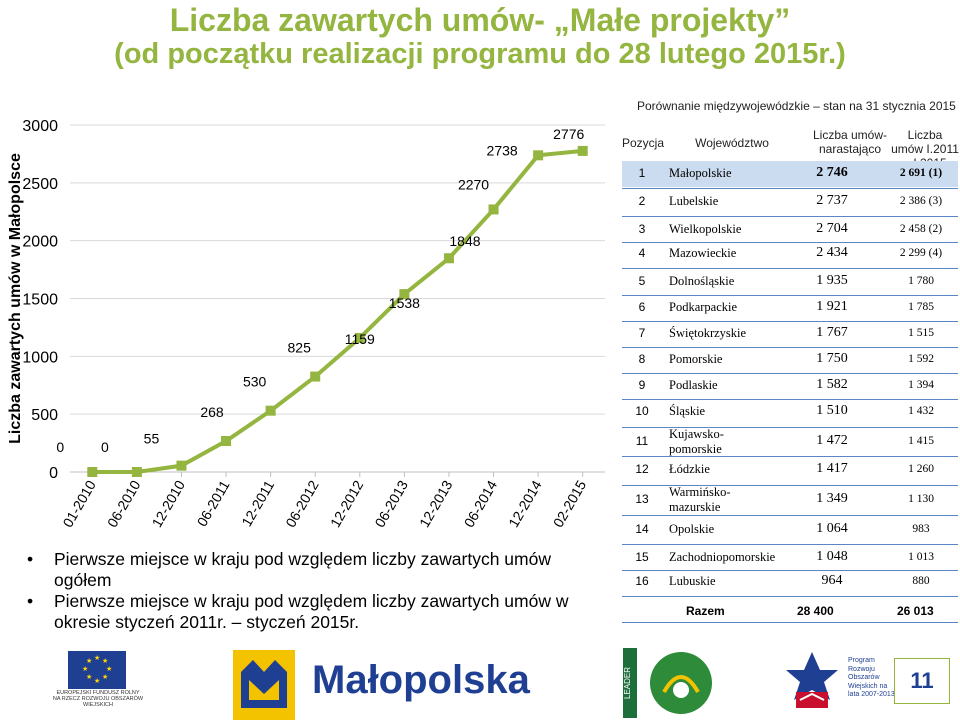 This screenshot has width=960, height=725. I want to click on x-tick-label: 02-2015, so click(570, 503).